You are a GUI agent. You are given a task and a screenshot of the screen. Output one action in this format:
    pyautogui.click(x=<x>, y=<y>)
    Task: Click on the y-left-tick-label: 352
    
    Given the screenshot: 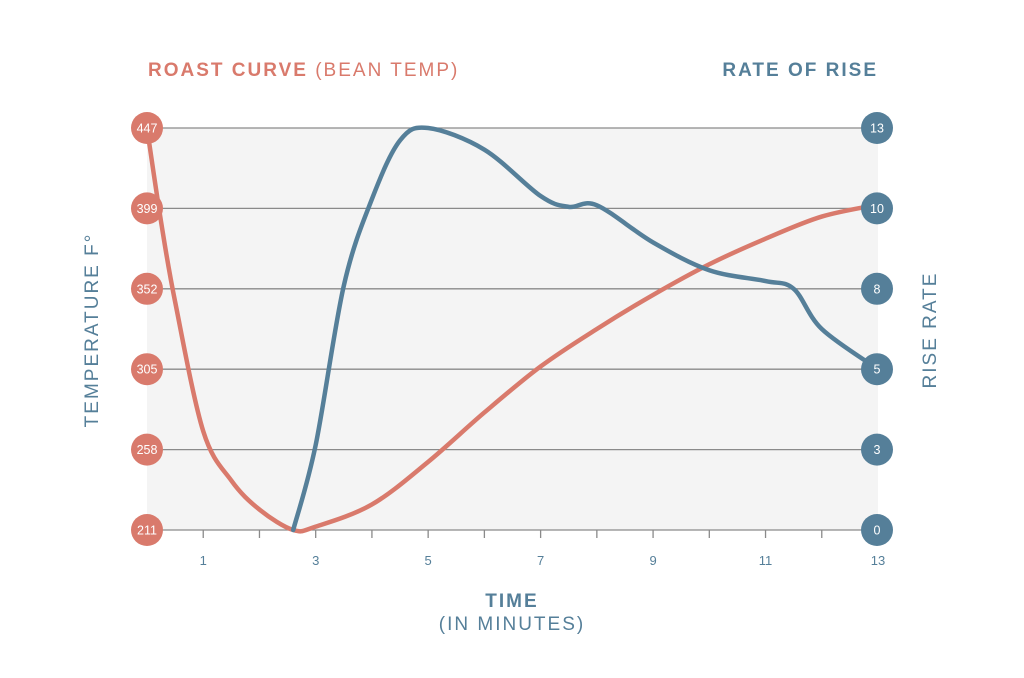 What is the action you would take?
    pyautogui.click(x=147, y=289)
    